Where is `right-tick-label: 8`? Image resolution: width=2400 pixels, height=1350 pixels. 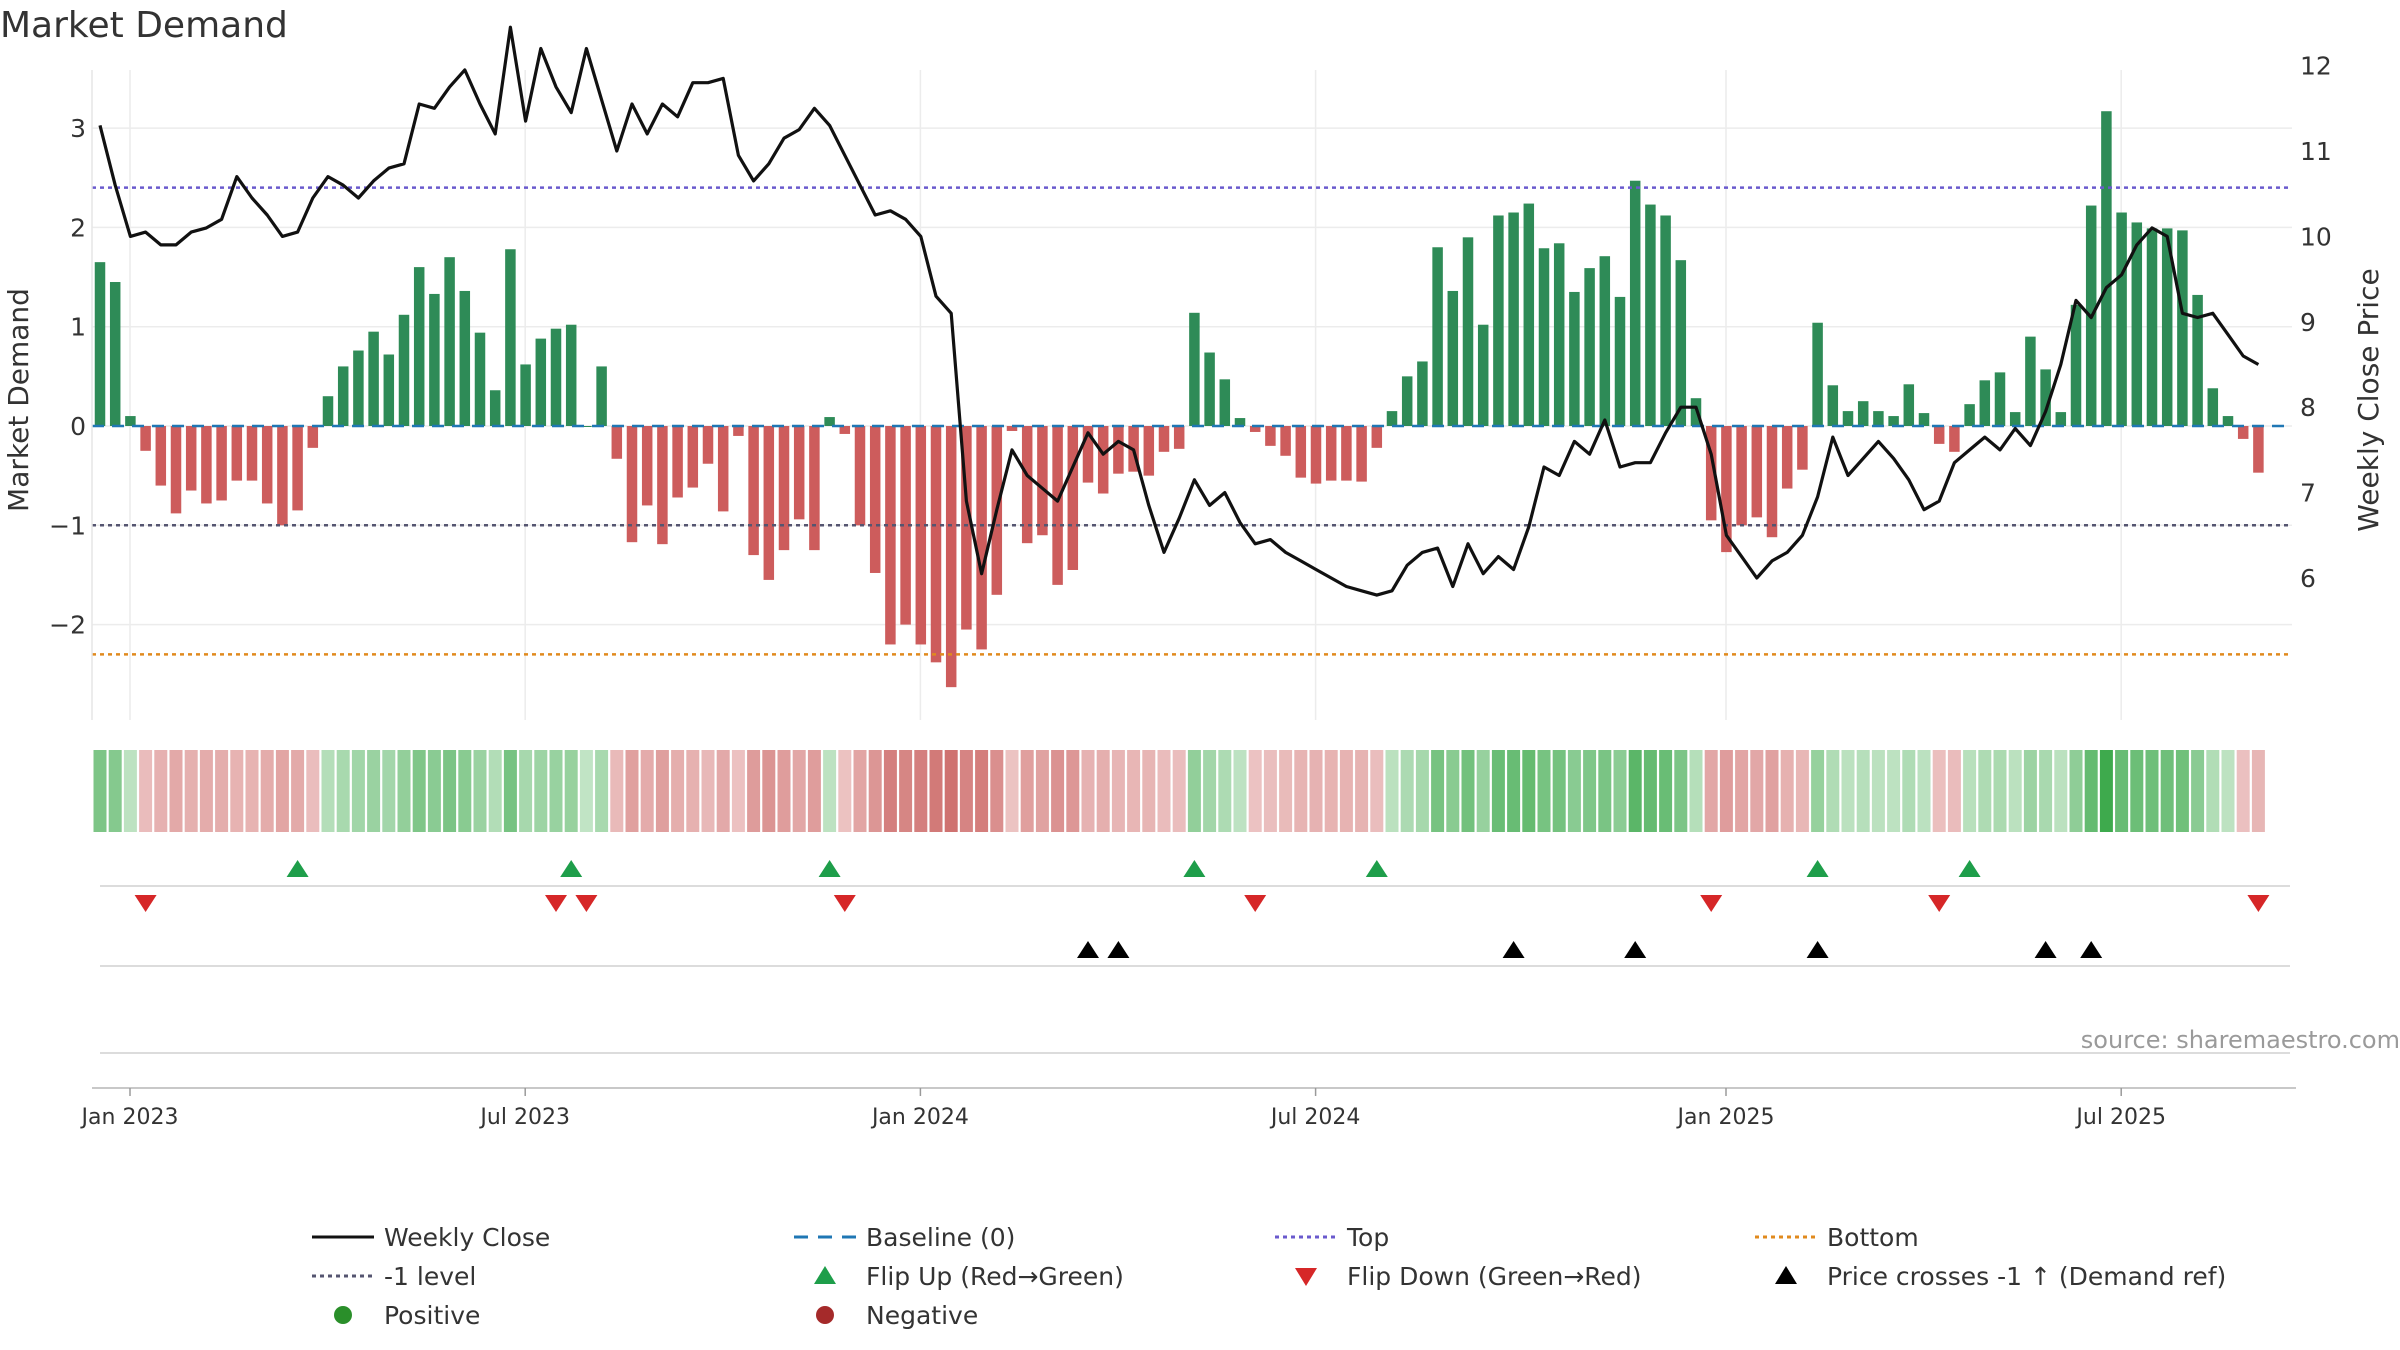
right-tick-label: 8 is located at coordinates (2308, 407).